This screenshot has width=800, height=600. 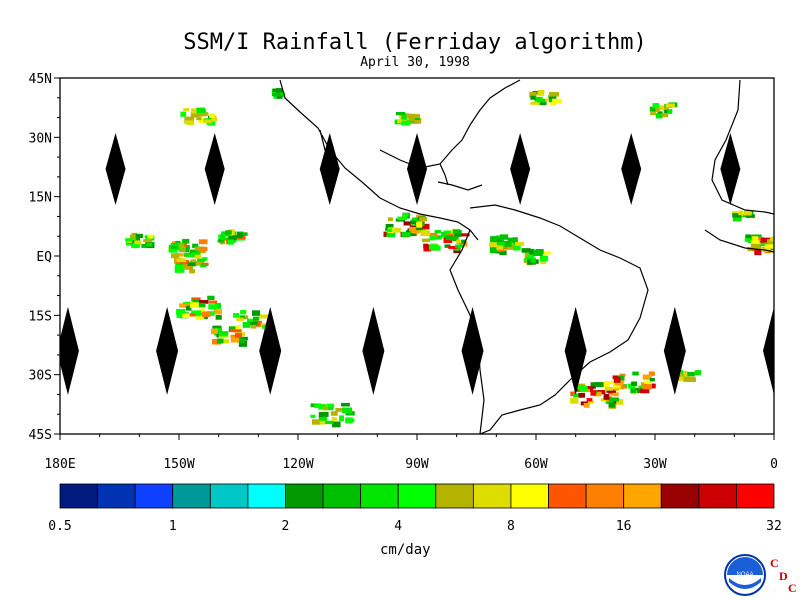 What do you see at coordinates (40, 79) in the screenshot?
I see `lat-tick-label: 45N` at bounding box center [40, 79].